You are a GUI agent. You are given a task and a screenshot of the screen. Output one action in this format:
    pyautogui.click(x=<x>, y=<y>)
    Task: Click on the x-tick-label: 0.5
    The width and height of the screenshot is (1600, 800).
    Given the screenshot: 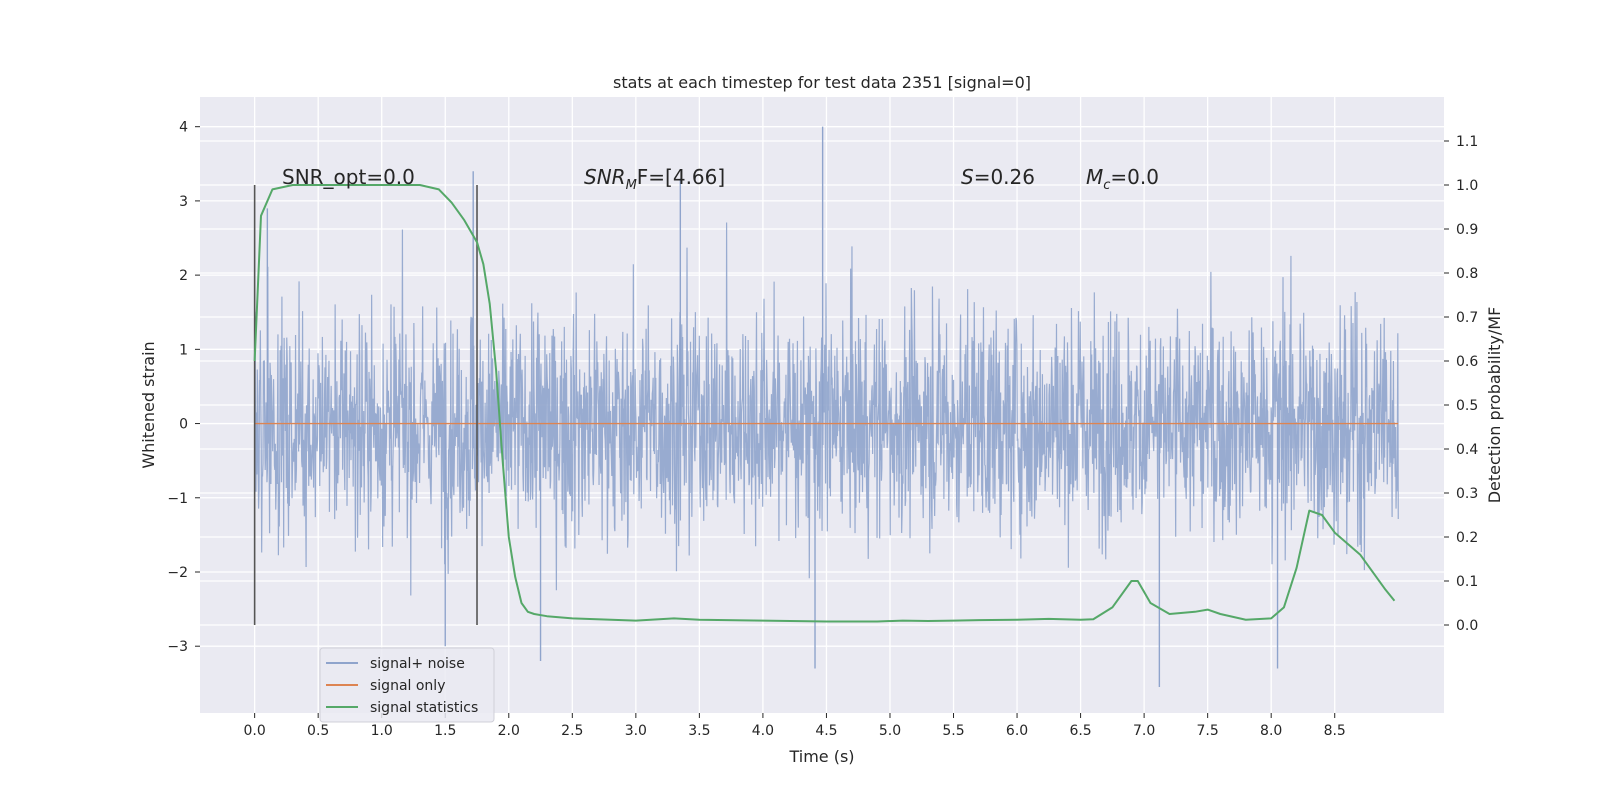 What is the action you would take?
    pyautogui.click(x=318, y=731)
    